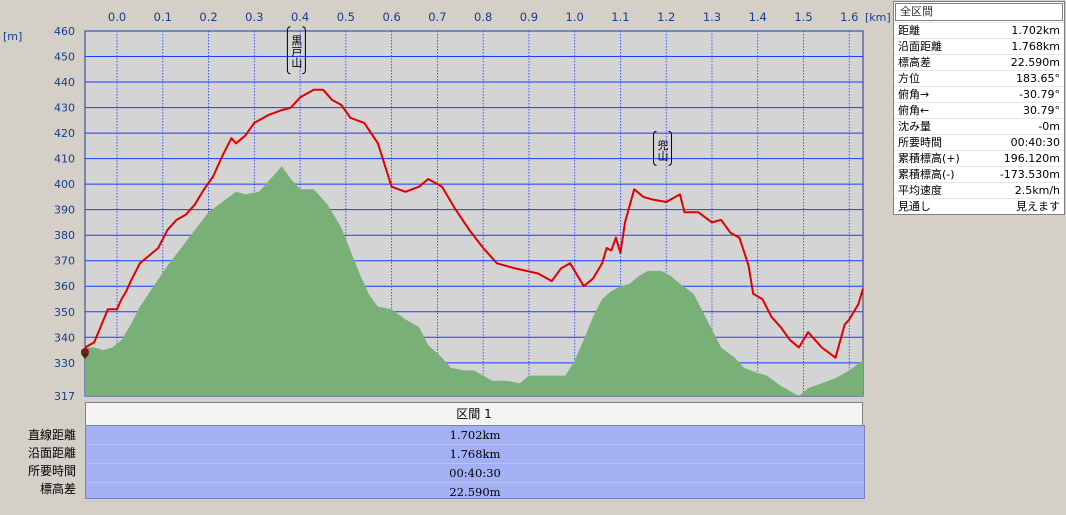 This screenshot has width=1066, height=515. I want to click on x-tick-label: 0.9, so click(529, 17).